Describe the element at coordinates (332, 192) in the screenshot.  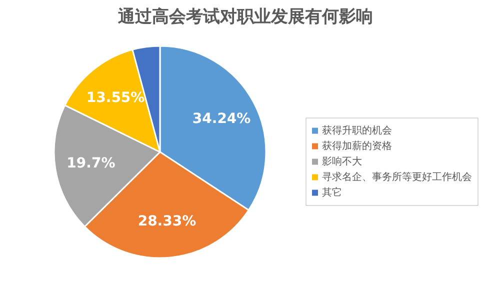
I see `legend-label: 其它` at that location.